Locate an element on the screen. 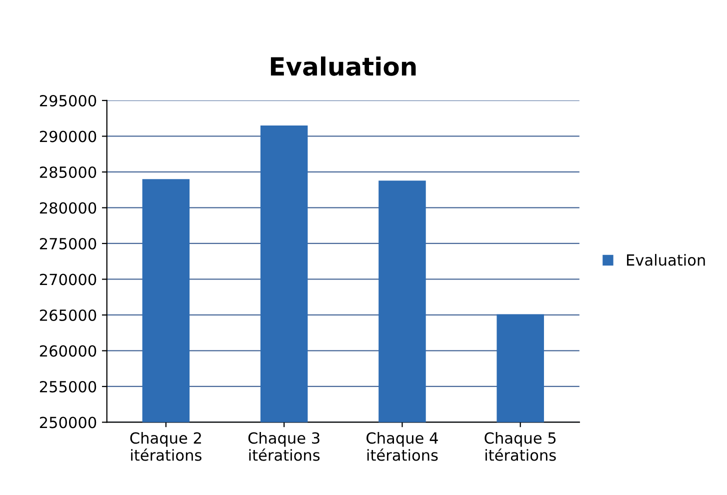  y-tick-label: 270000 is located at coordinates (68, 280).